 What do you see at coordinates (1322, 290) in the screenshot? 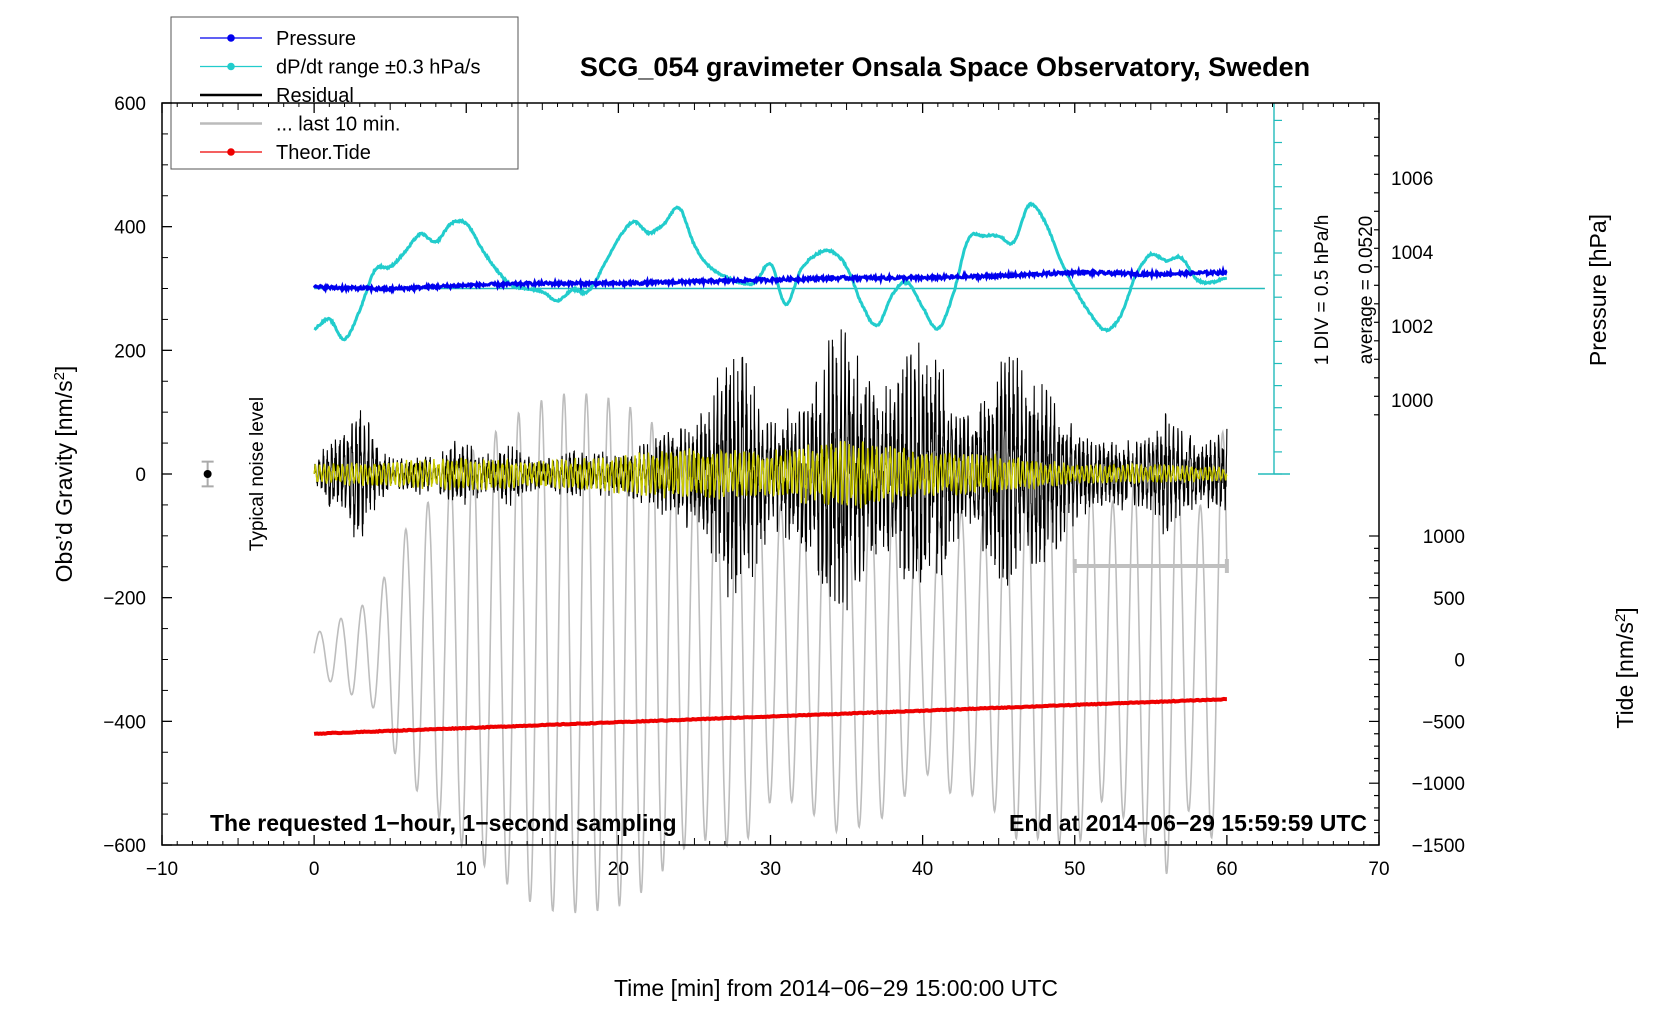
I see `div-label: 1 DIV = 0.5 hPa/h` at bounding box center [1322, 290].